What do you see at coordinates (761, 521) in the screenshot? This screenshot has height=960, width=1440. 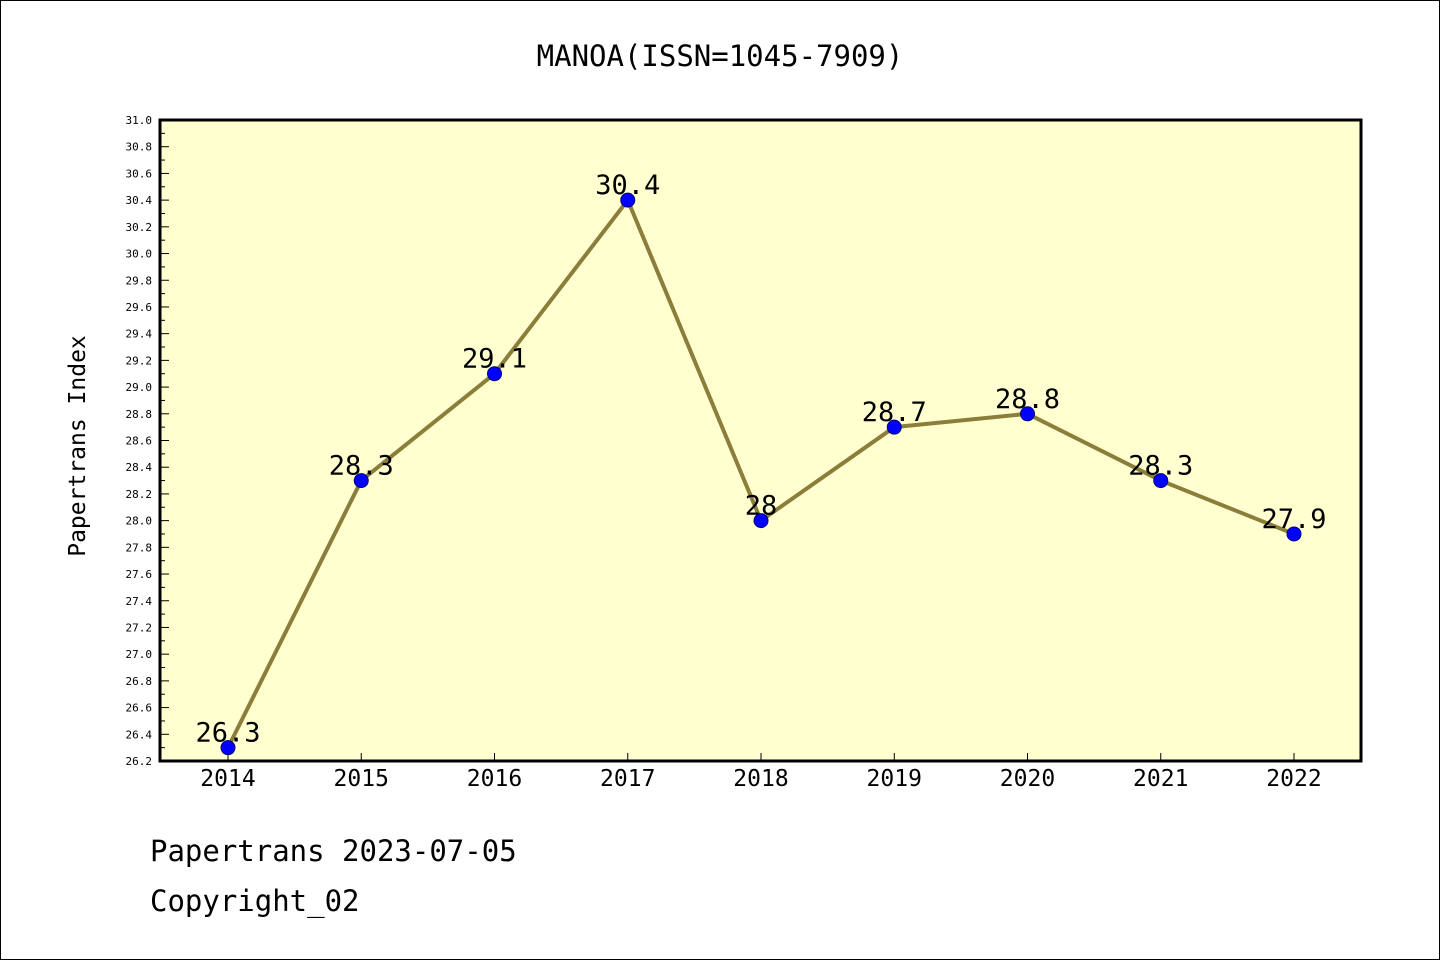 I see `data-point-2018` at bounding box center [761, 521].